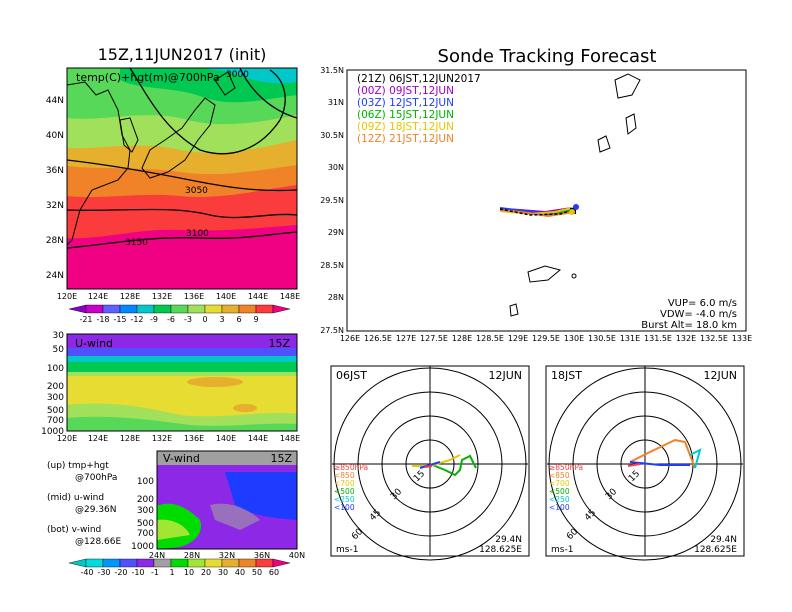 Image resolution: width=792 pixels, height=612 pixels. What do you see at coordinates (630, 338) in the screenshot?
I see `lon-tick: 131E` at bounding box center [630, 338].